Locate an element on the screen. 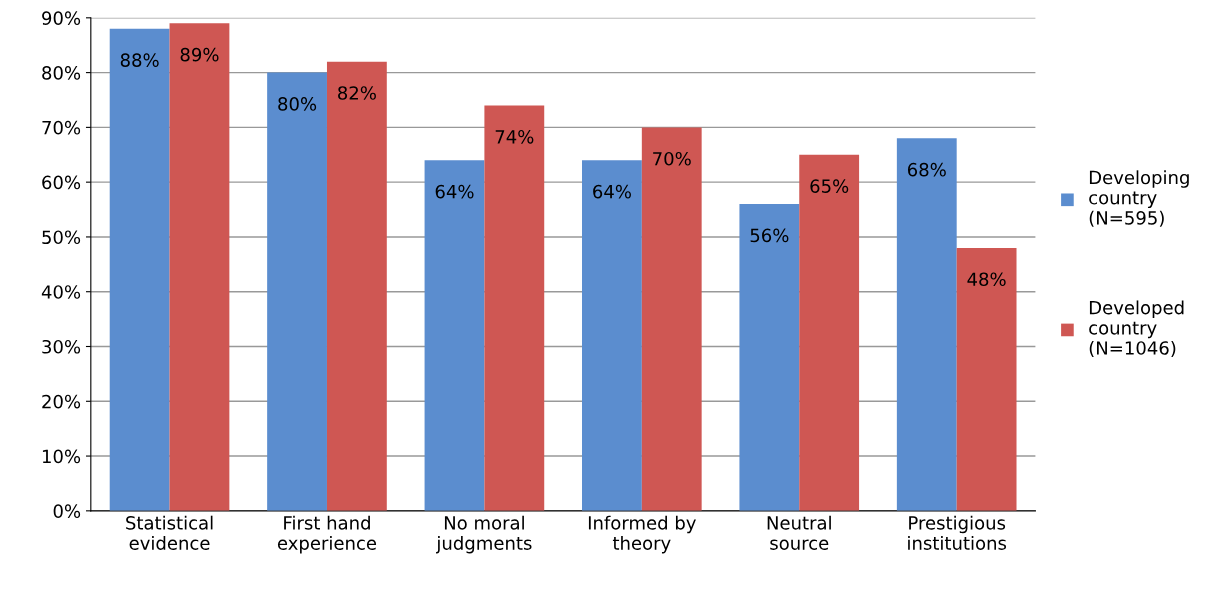 This screenshot has height=594, width=1211. legend-label: Developed country (N=1046) is located at coordinates (1136, 328).